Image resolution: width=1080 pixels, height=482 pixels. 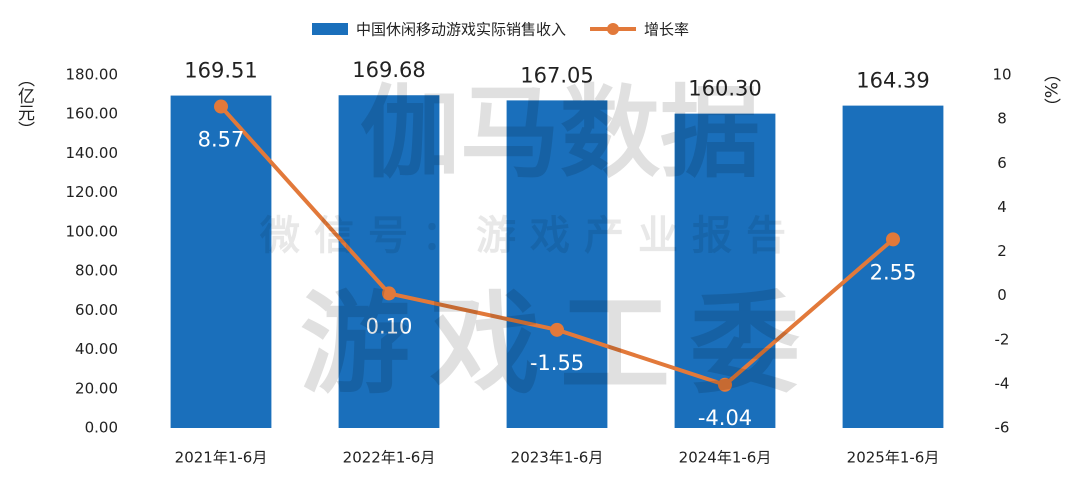 I want to click on bar-value-label: 164.39, so click(x=892, y=81).